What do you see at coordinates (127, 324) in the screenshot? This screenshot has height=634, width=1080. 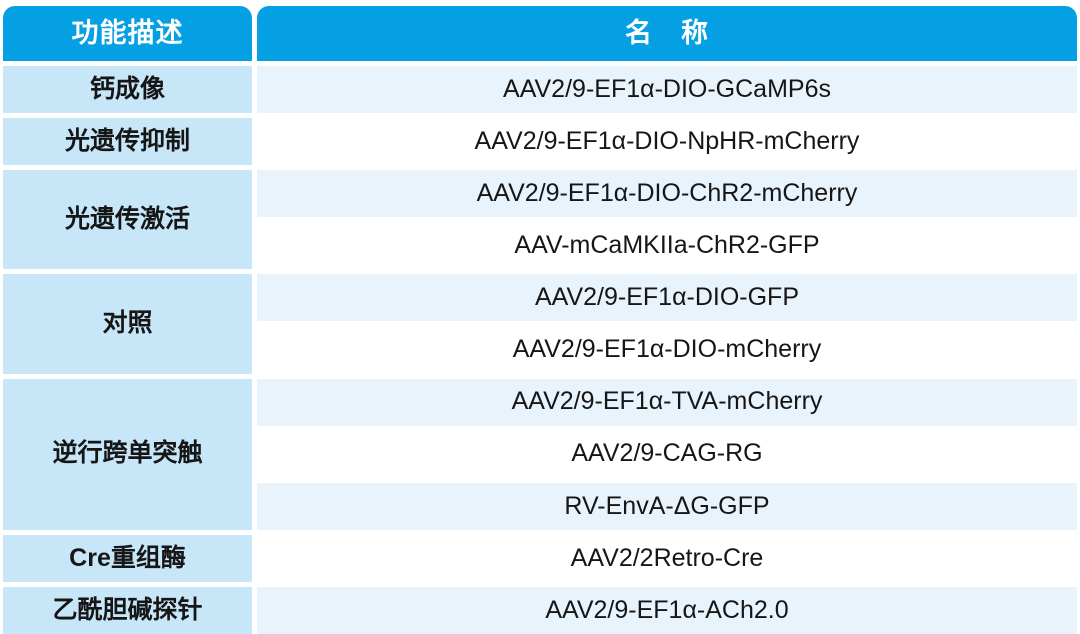 I see `function-cell-control: 对照` at bounding box center [127, 324].